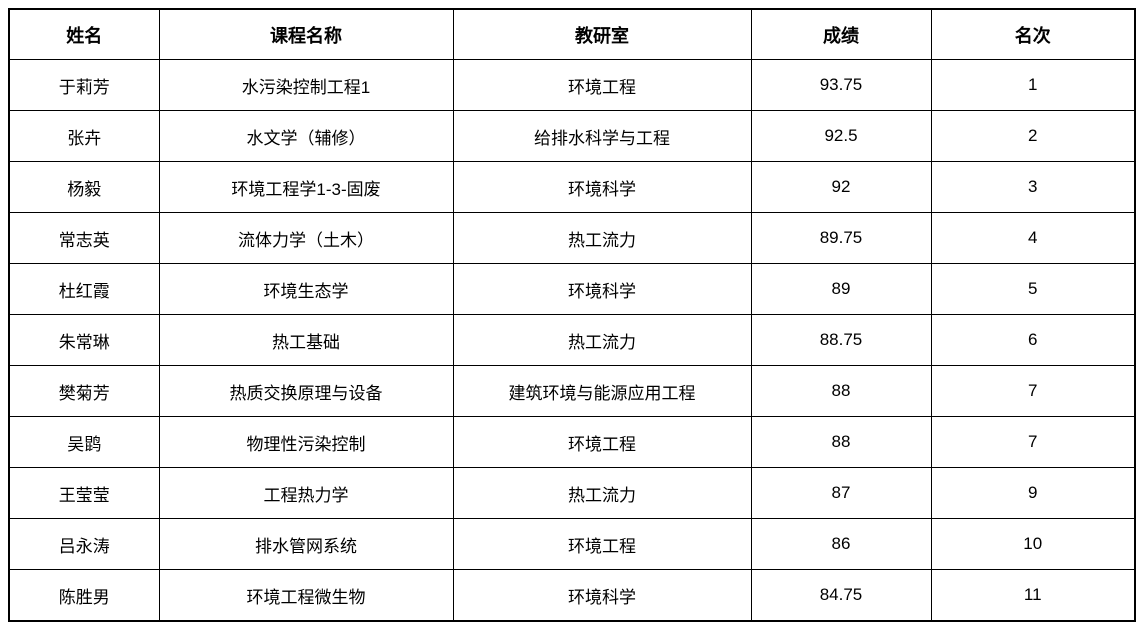 This screenshot has height=631, width=1142. Describe the element at coordinates (84, 442) in the screenshot. I see `cell-name: 吴鹍` at that location.